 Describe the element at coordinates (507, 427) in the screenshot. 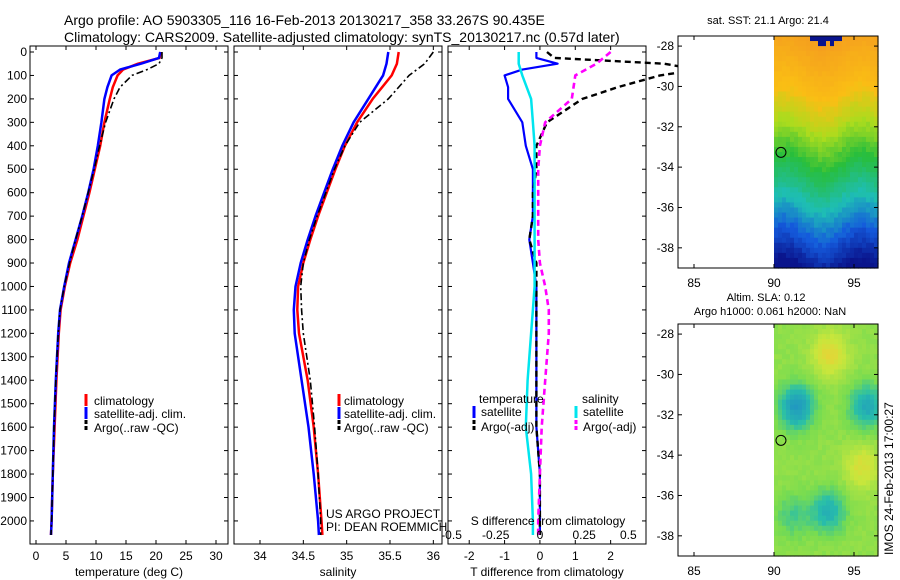

I see `legend-label: Argo(-adj)` at that location.